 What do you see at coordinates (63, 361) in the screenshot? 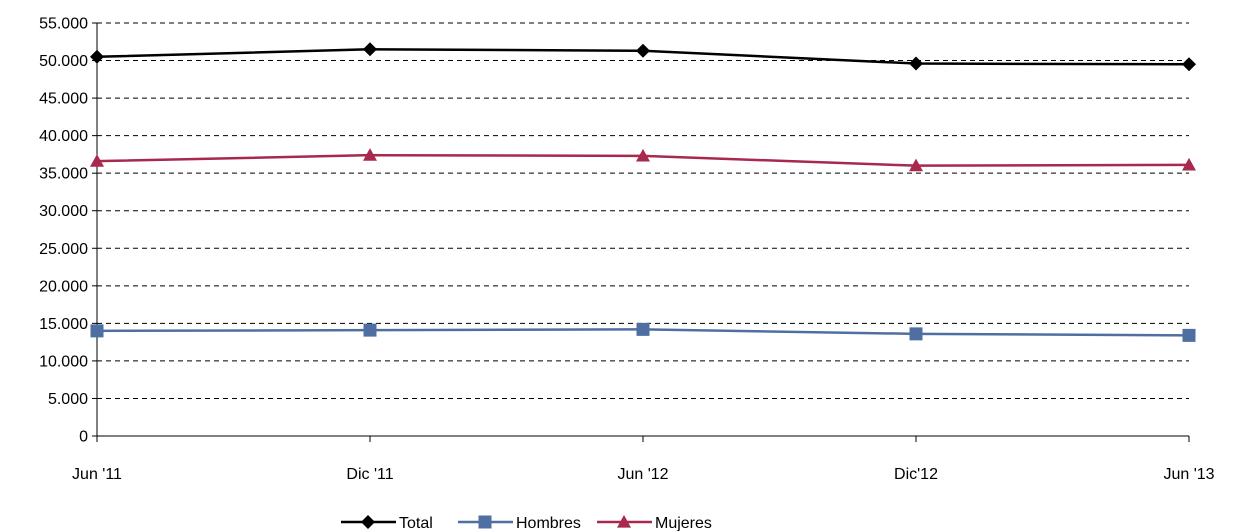
I see `y-tick-label: 10.000` at bounding box center [63, 361].